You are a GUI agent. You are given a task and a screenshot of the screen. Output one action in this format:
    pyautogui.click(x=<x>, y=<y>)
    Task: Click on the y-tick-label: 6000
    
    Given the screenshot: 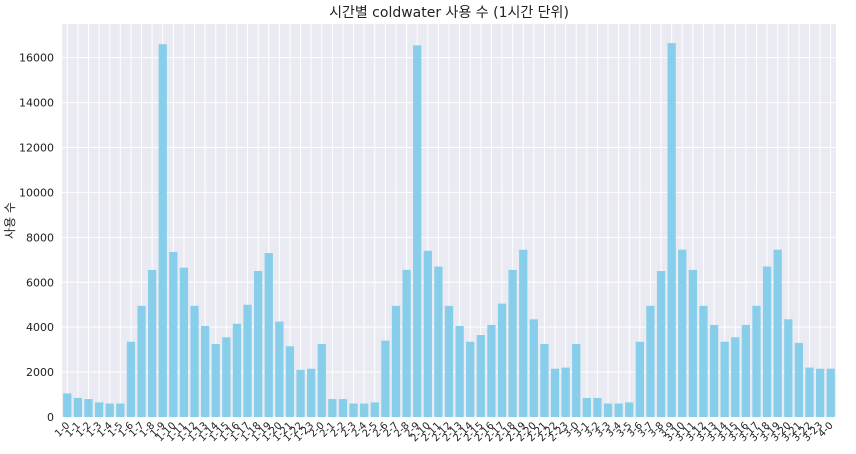 What is the action you would take?
    pyautogui.click(x=40, y=282)
    